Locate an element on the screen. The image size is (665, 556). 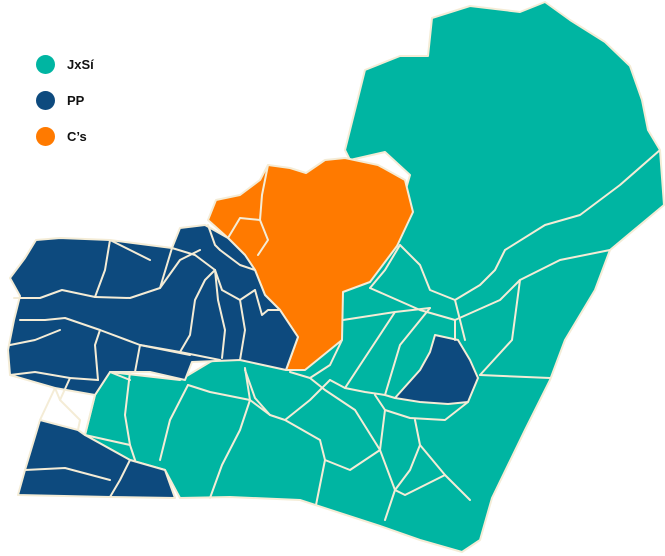
legend-item-jxsi: JxSí is located at coordinates (65, 64).